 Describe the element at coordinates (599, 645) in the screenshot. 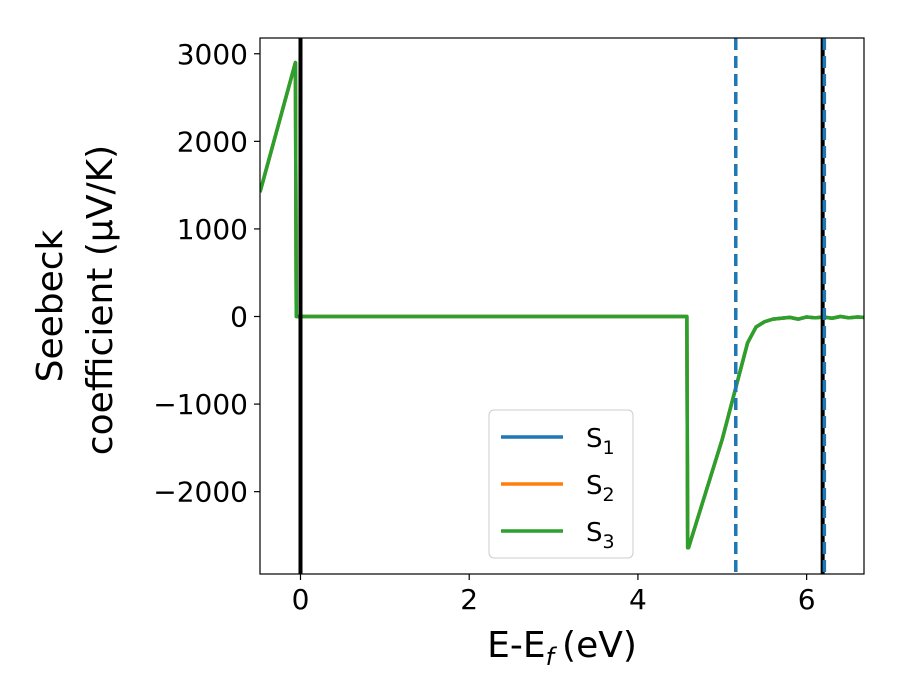

I see `x-axis-title-unit: (eV)` at that location.